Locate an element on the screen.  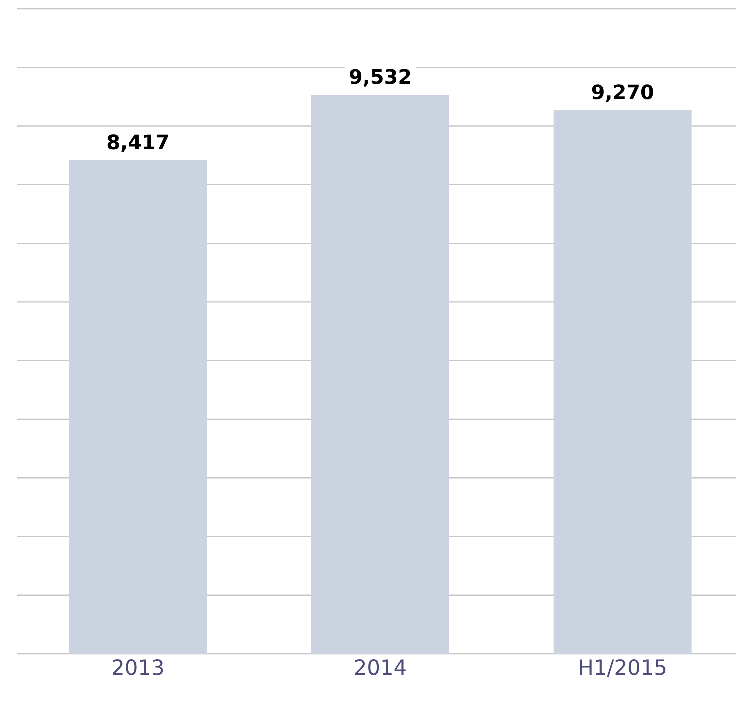
data-label: 9,270 is located at coordinates (623, 93).